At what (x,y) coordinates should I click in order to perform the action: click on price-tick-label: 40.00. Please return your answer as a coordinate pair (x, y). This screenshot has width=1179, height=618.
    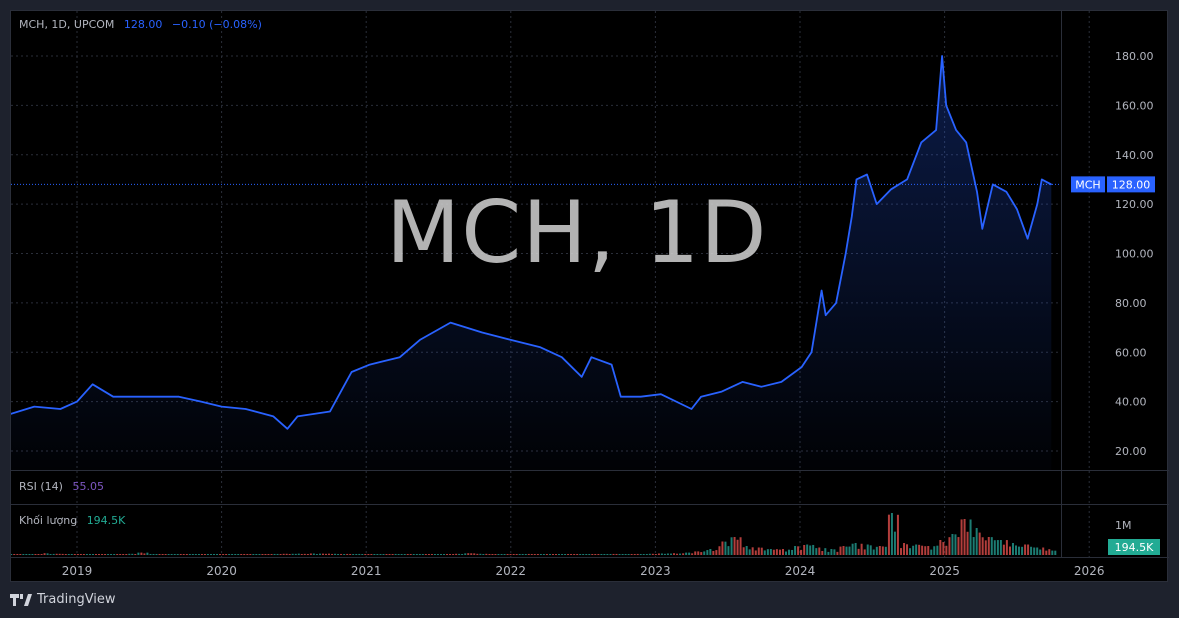
    Looking at the image, I should click on (1131, 402).